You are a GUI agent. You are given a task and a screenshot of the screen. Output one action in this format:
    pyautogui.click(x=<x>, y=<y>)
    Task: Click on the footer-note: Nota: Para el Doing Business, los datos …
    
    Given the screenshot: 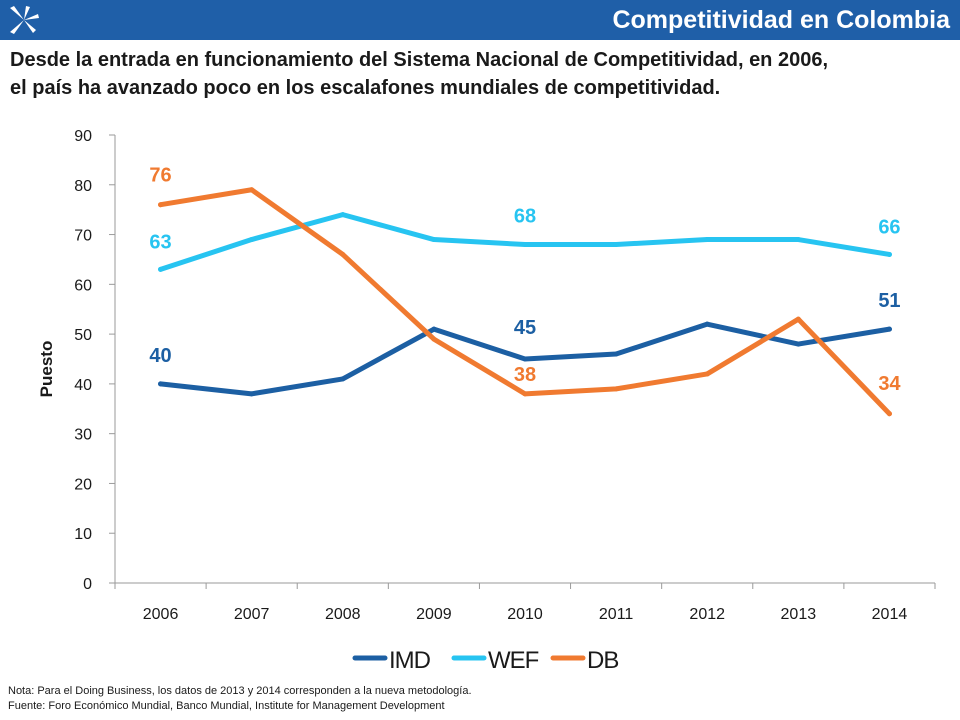 What is the action you would take?
    pyautogui.click(x=240, y=691)
    